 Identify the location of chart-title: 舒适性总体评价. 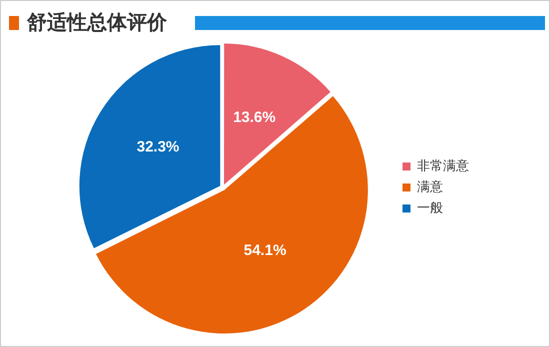
(97, 22).